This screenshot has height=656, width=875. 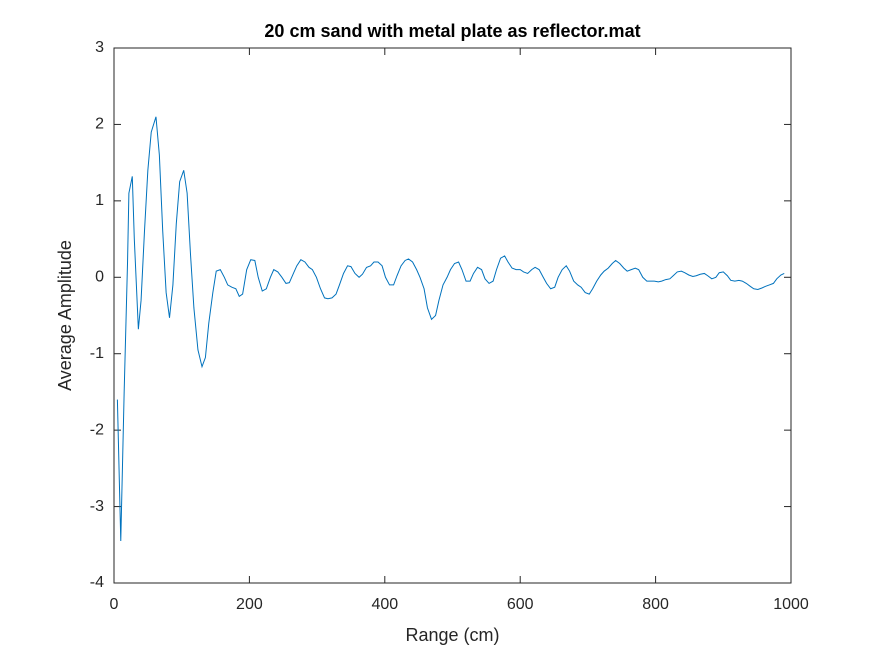 What do you see at coordinates (384, 604) in the screenshot?
I see `x-tick-label: 400` at bounding box center [384, 604].